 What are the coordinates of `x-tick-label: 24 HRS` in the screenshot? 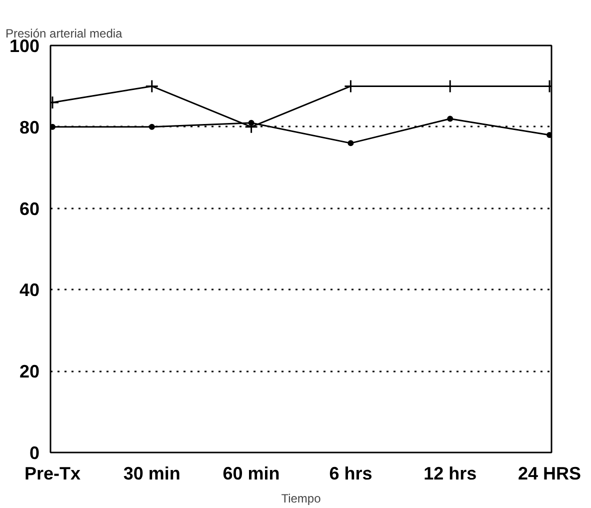 It's located at (550, 474).